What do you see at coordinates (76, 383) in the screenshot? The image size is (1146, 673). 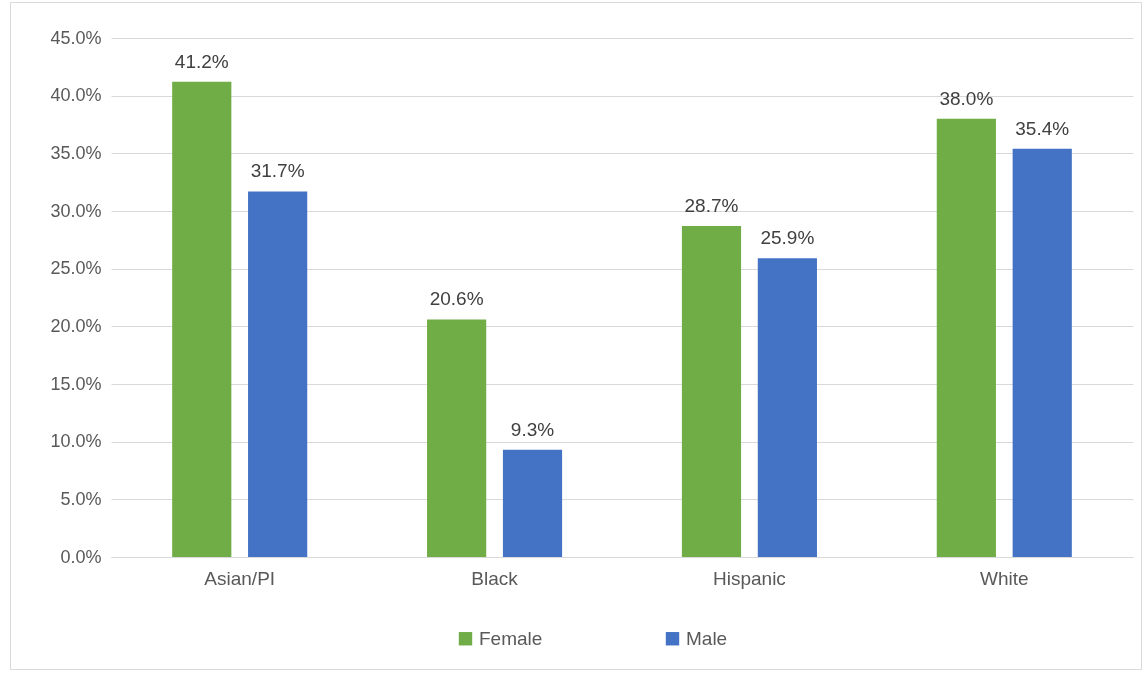 I see `y-tick-label: 15.0%` at bounding box center [76, 383].